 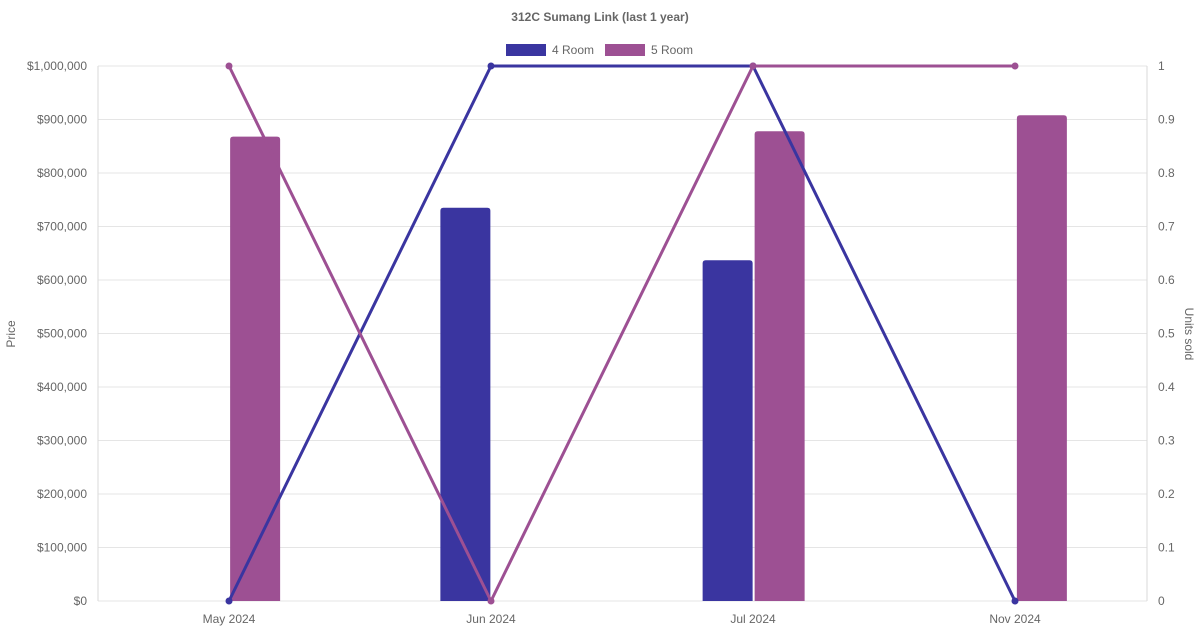 What do you see at coordinates (11, 334) in the screenshot?
I see `left-axis-title: Price` at bounding box center [11, 334].